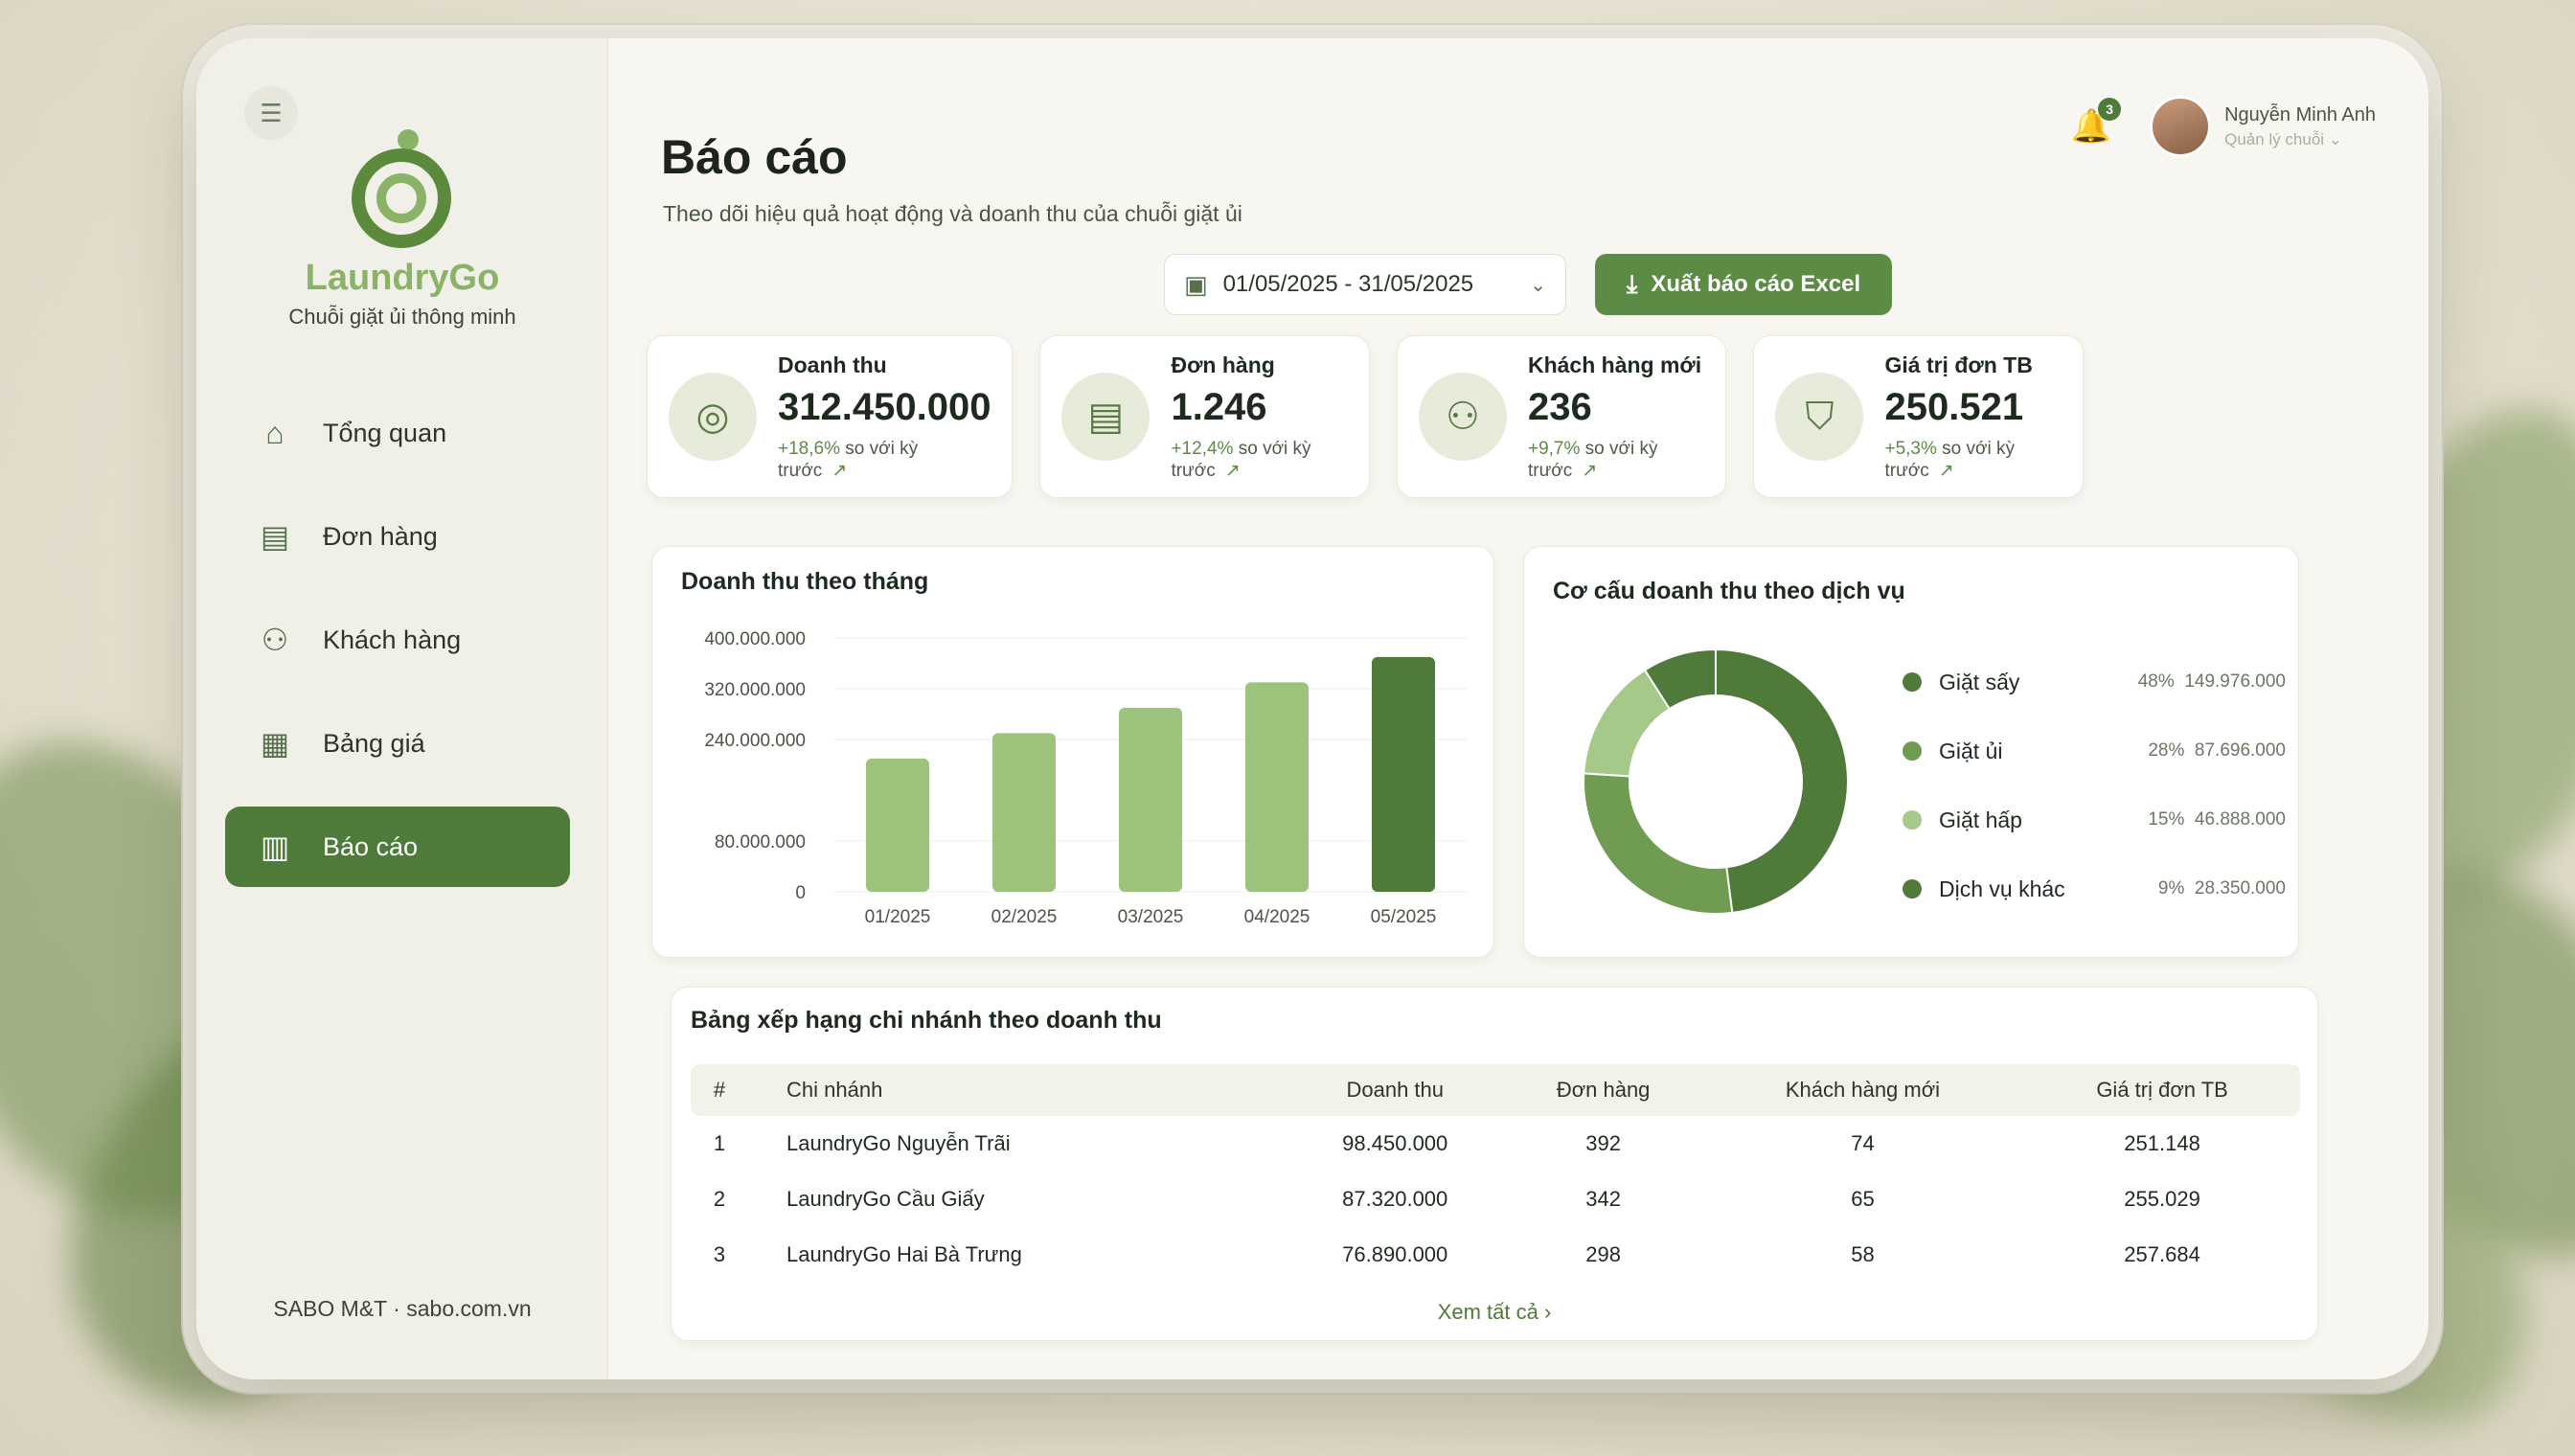 This screenshot has height=1456, width=2575. What do you see at coordinates (713, 417) in the screenshot?
I see `coins-icon: ◎` at bounding box center [713, 417].